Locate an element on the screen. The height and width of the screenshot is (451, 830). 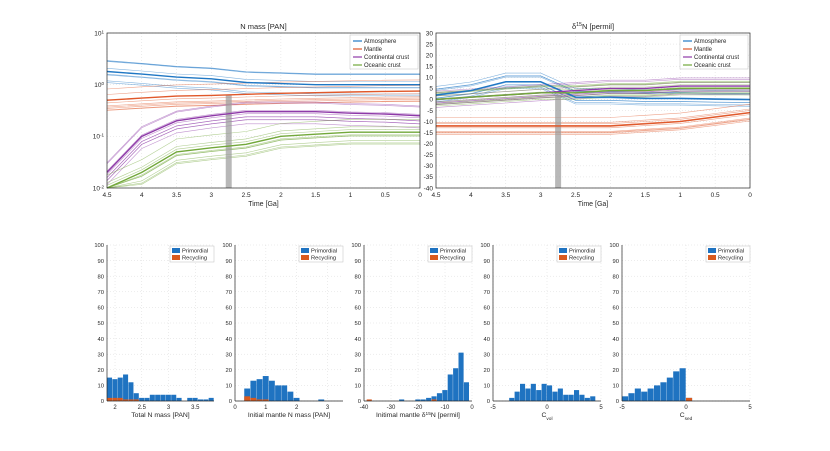
y-tick-label: 101 is located at coordinates (99, 33).